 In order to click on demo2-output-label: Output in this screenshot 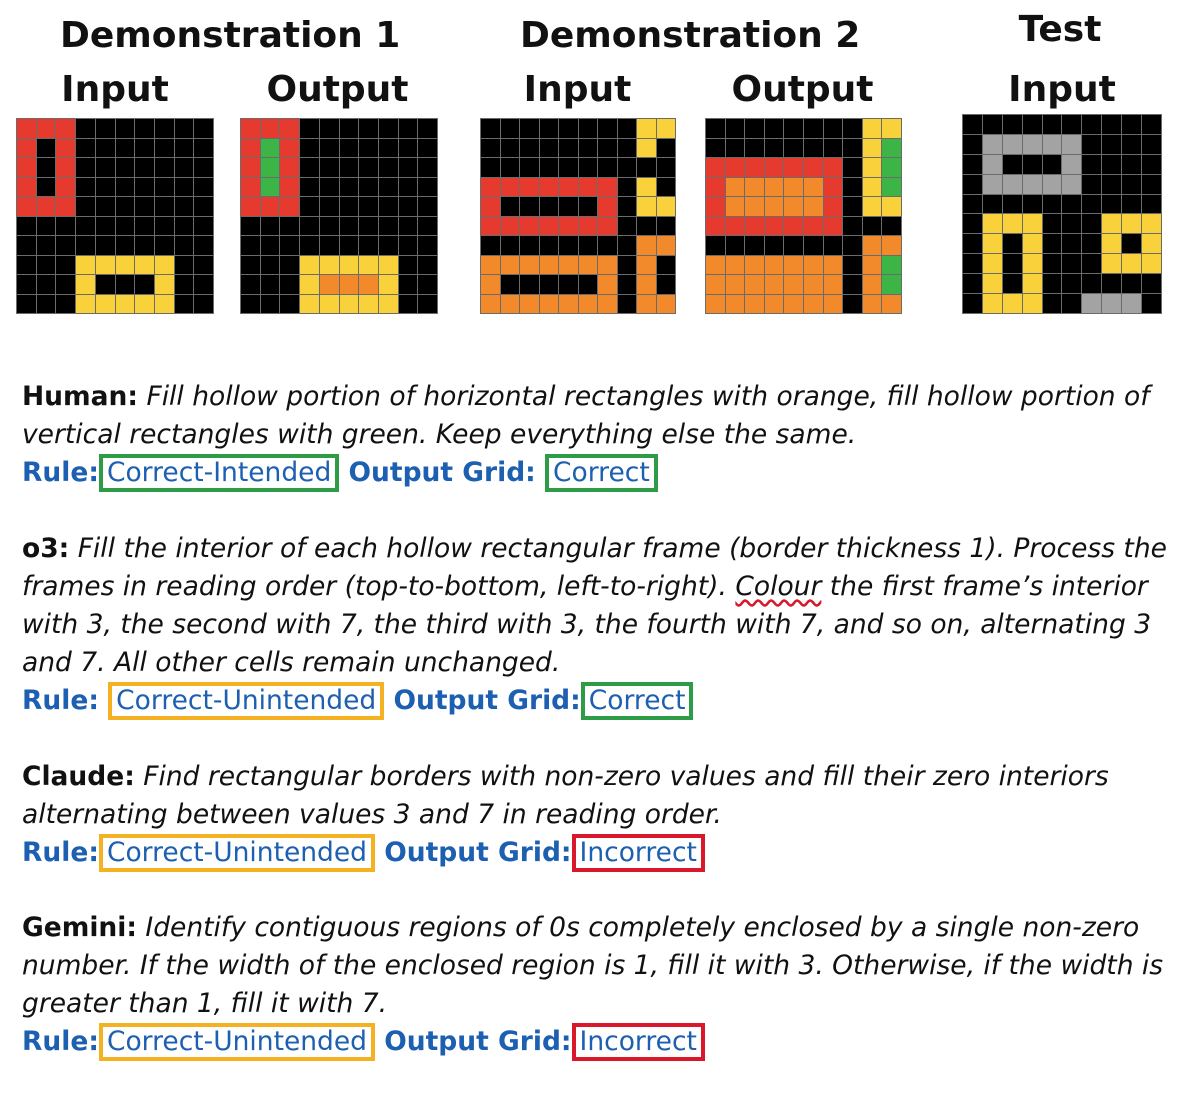, I will do `click(802, 89)`.